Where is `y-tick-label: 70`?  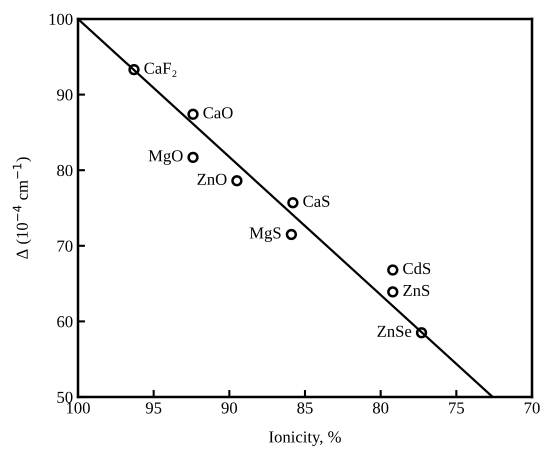 y-tick-label: 70 is located at coordinates (65, 246).